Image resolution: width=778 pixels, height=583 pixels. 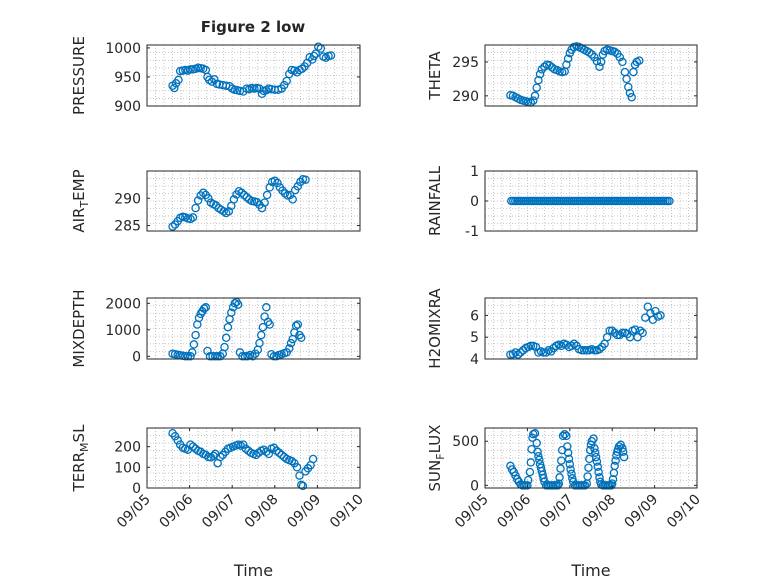 What do you see at coordinates (79, 75) in the screenshot?
I see `y-axis-label: PRESSURE` at bounding box center [79, 75].